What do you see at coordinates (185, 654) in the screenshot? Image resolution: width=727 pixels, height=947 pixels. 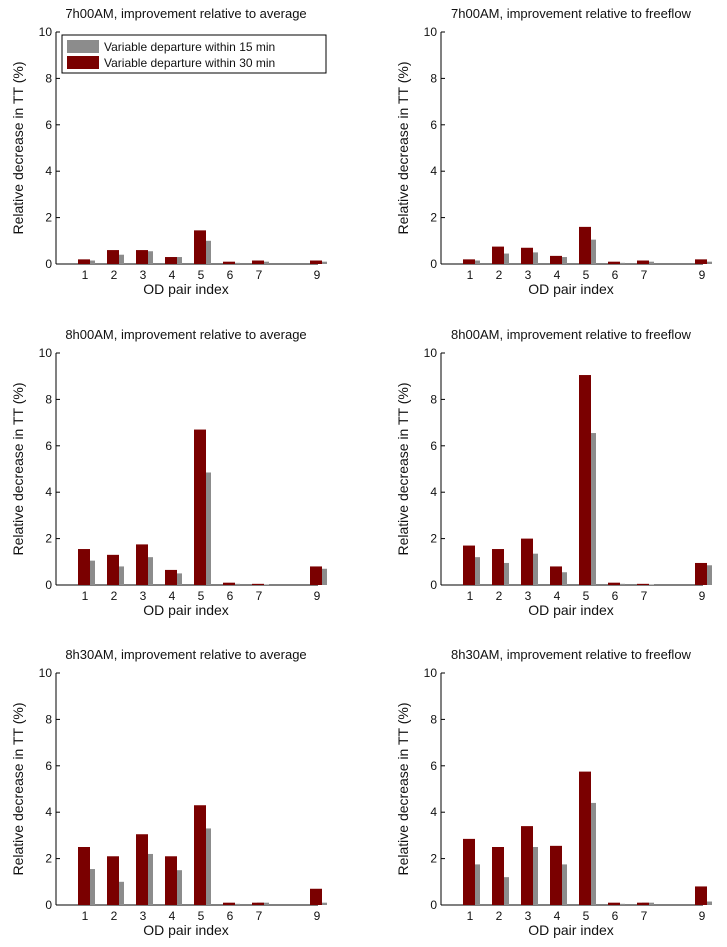 I see `chart-title: 8h30AM, improvement relative to average` at bounding box center [185, 654].